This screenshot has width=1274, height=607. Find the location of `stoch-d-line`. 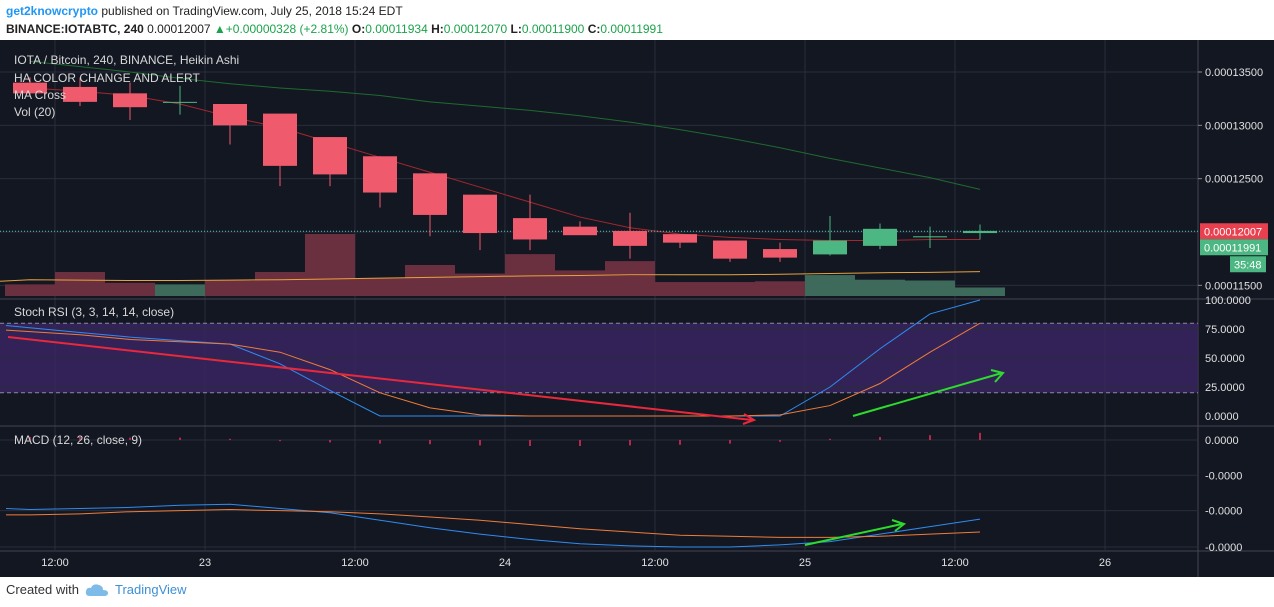

stoch-d-line is located at coordinates (493, 369).